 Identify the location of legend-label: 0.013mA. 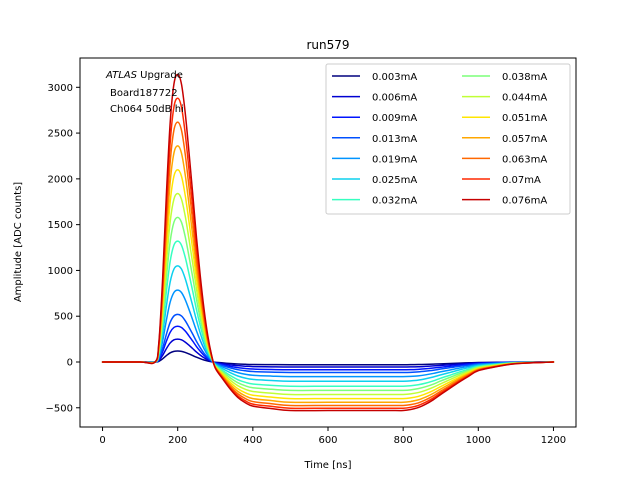
(394, 139).